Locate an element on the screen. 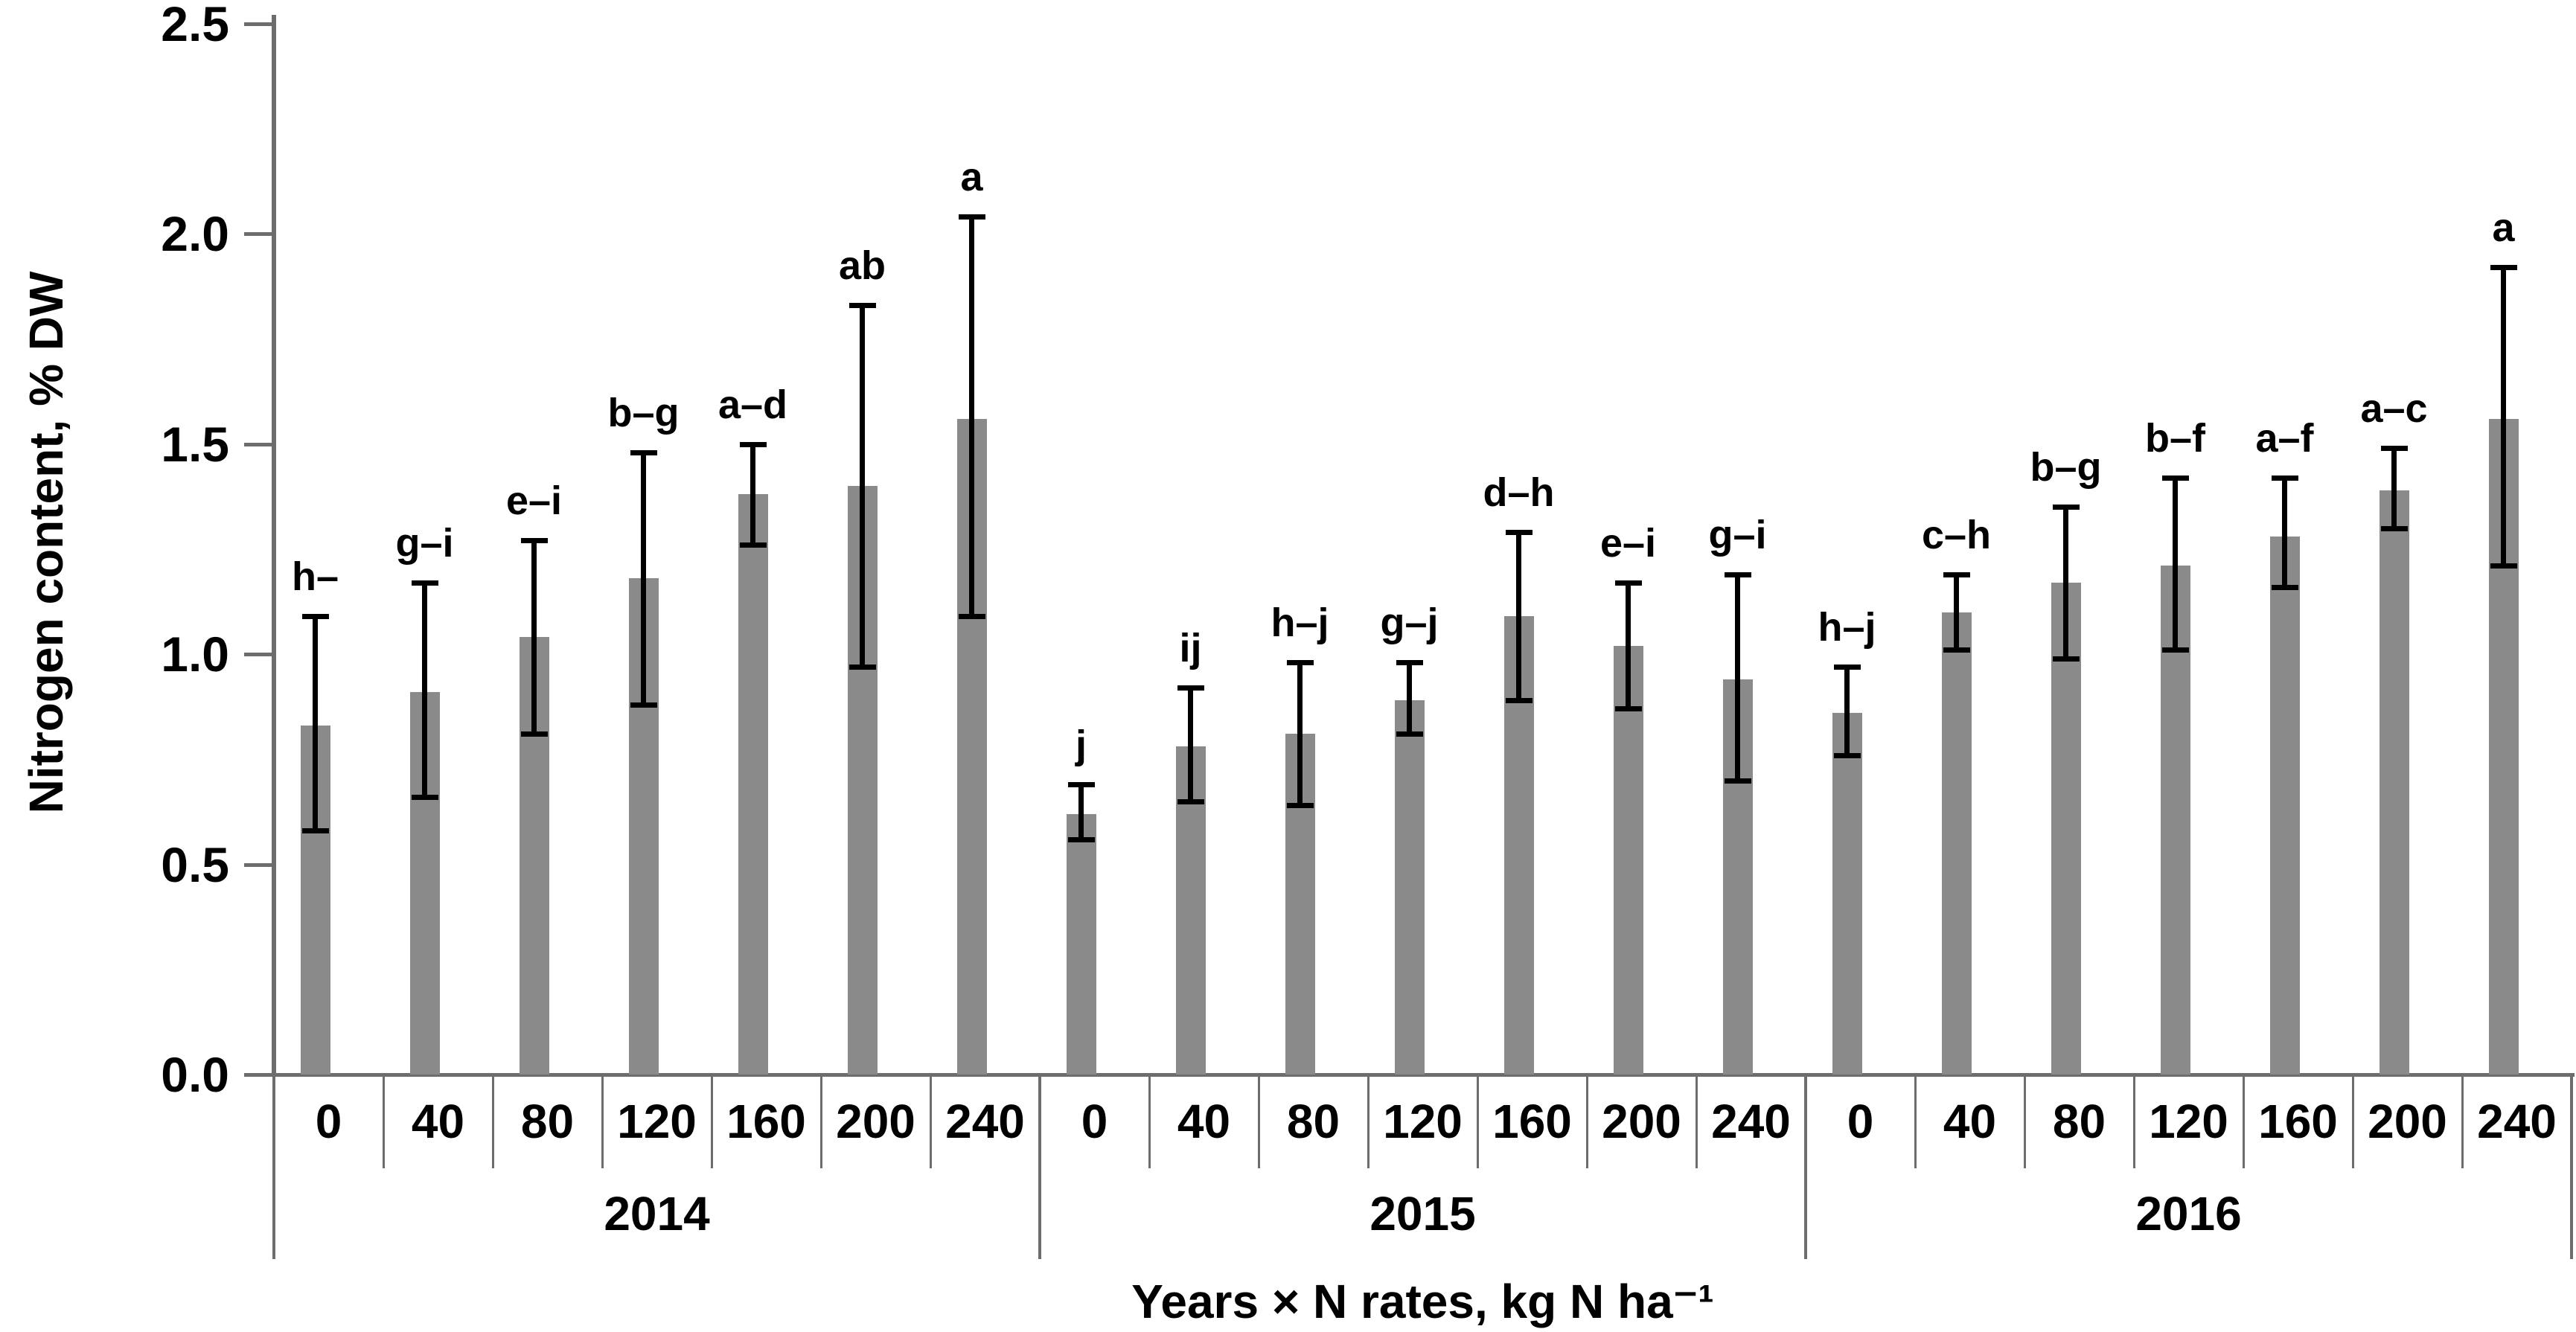  significance-letter: j is located at coordinates (1081, 745).